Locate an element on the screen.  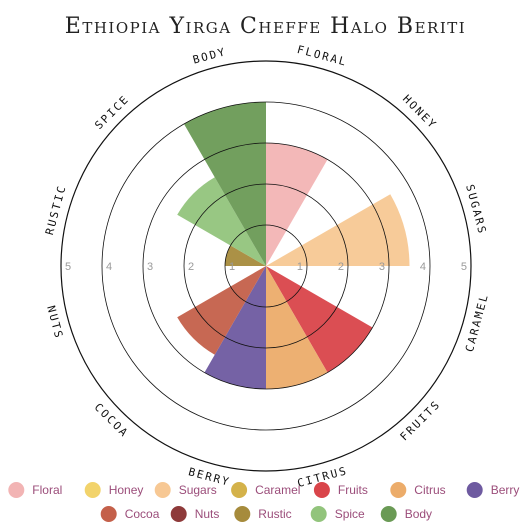
legend-label-rustic: Rustic is located at coordinates (274, 514).